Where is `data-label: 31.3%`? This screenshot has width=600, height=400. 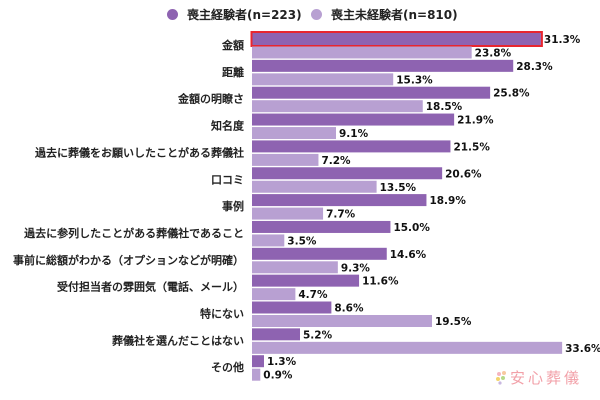
data-label: 31.3% is located at coordinates (562, 40).